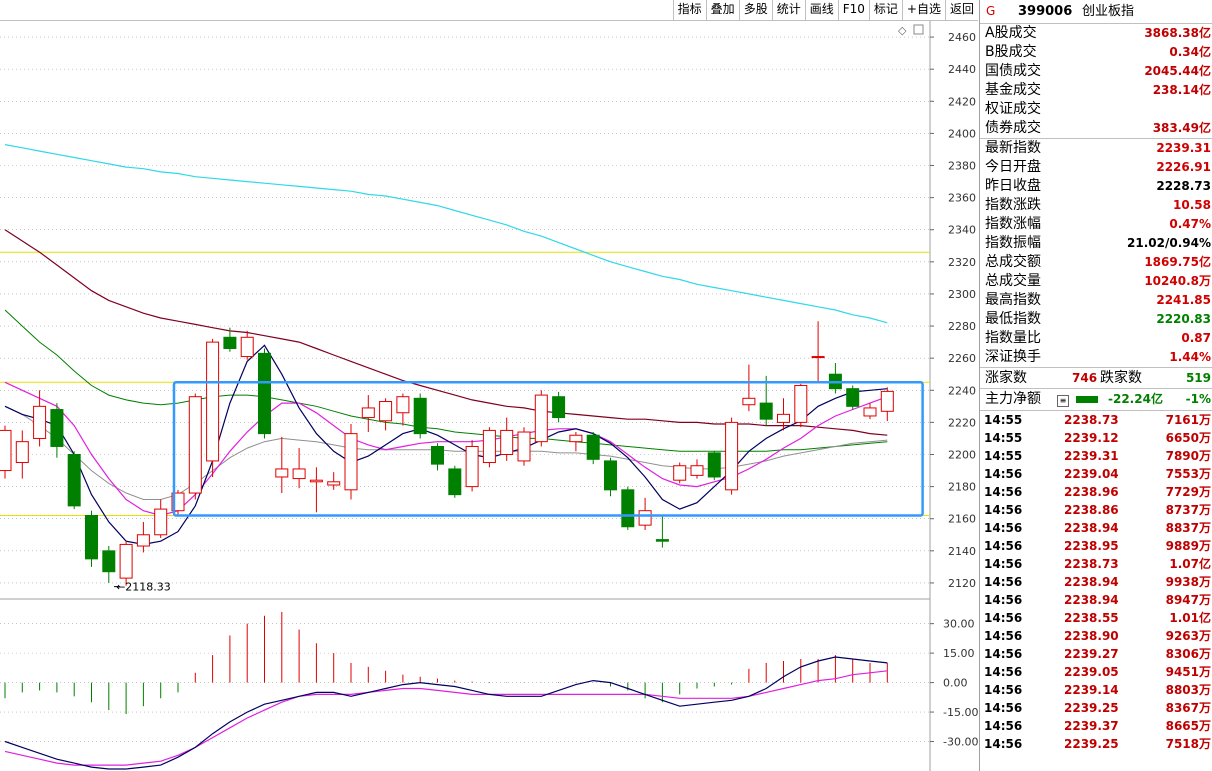 The width and height of the screenshot is (1212, 771). I want to click on toolbar-button-6: 标记, so click(885, 10).